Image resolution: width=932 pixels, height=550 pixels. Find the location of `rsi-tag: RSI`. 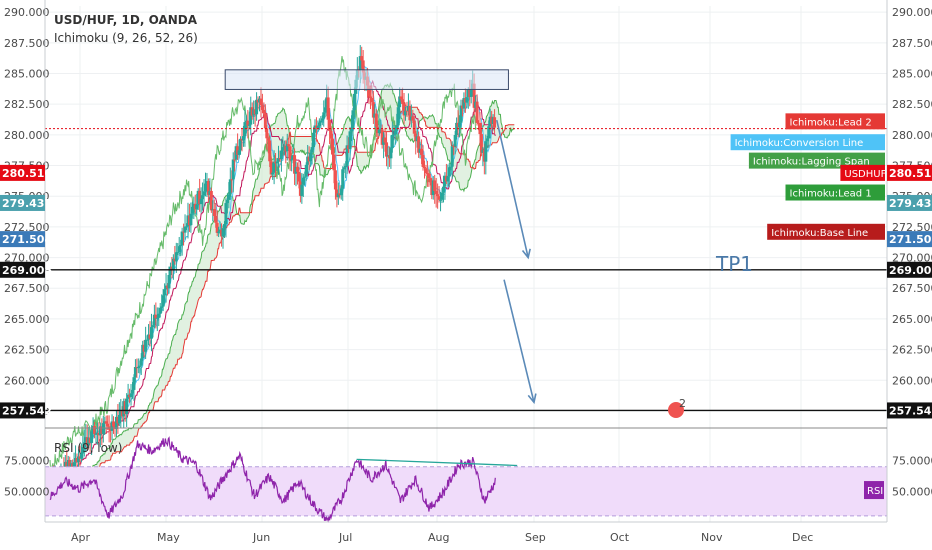

rsi-tag: RSI is located at coordinates (874, 490).